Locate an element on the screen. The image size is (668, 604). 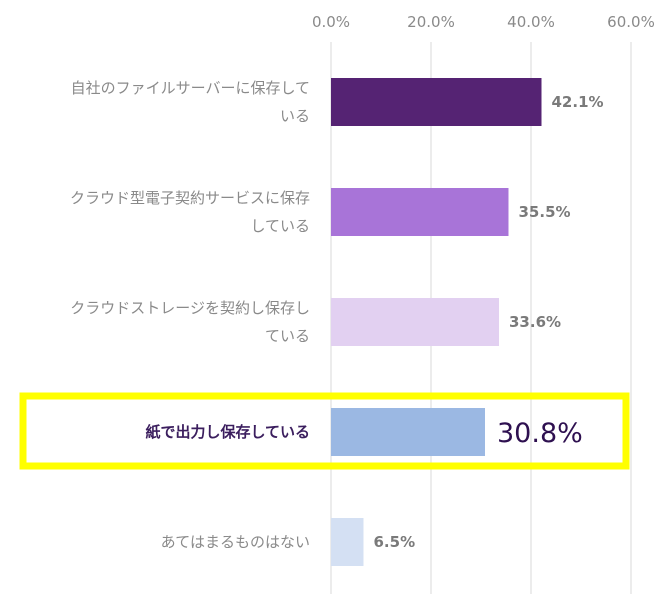
value-label: 6.5% is located at coordinates (395, 542).